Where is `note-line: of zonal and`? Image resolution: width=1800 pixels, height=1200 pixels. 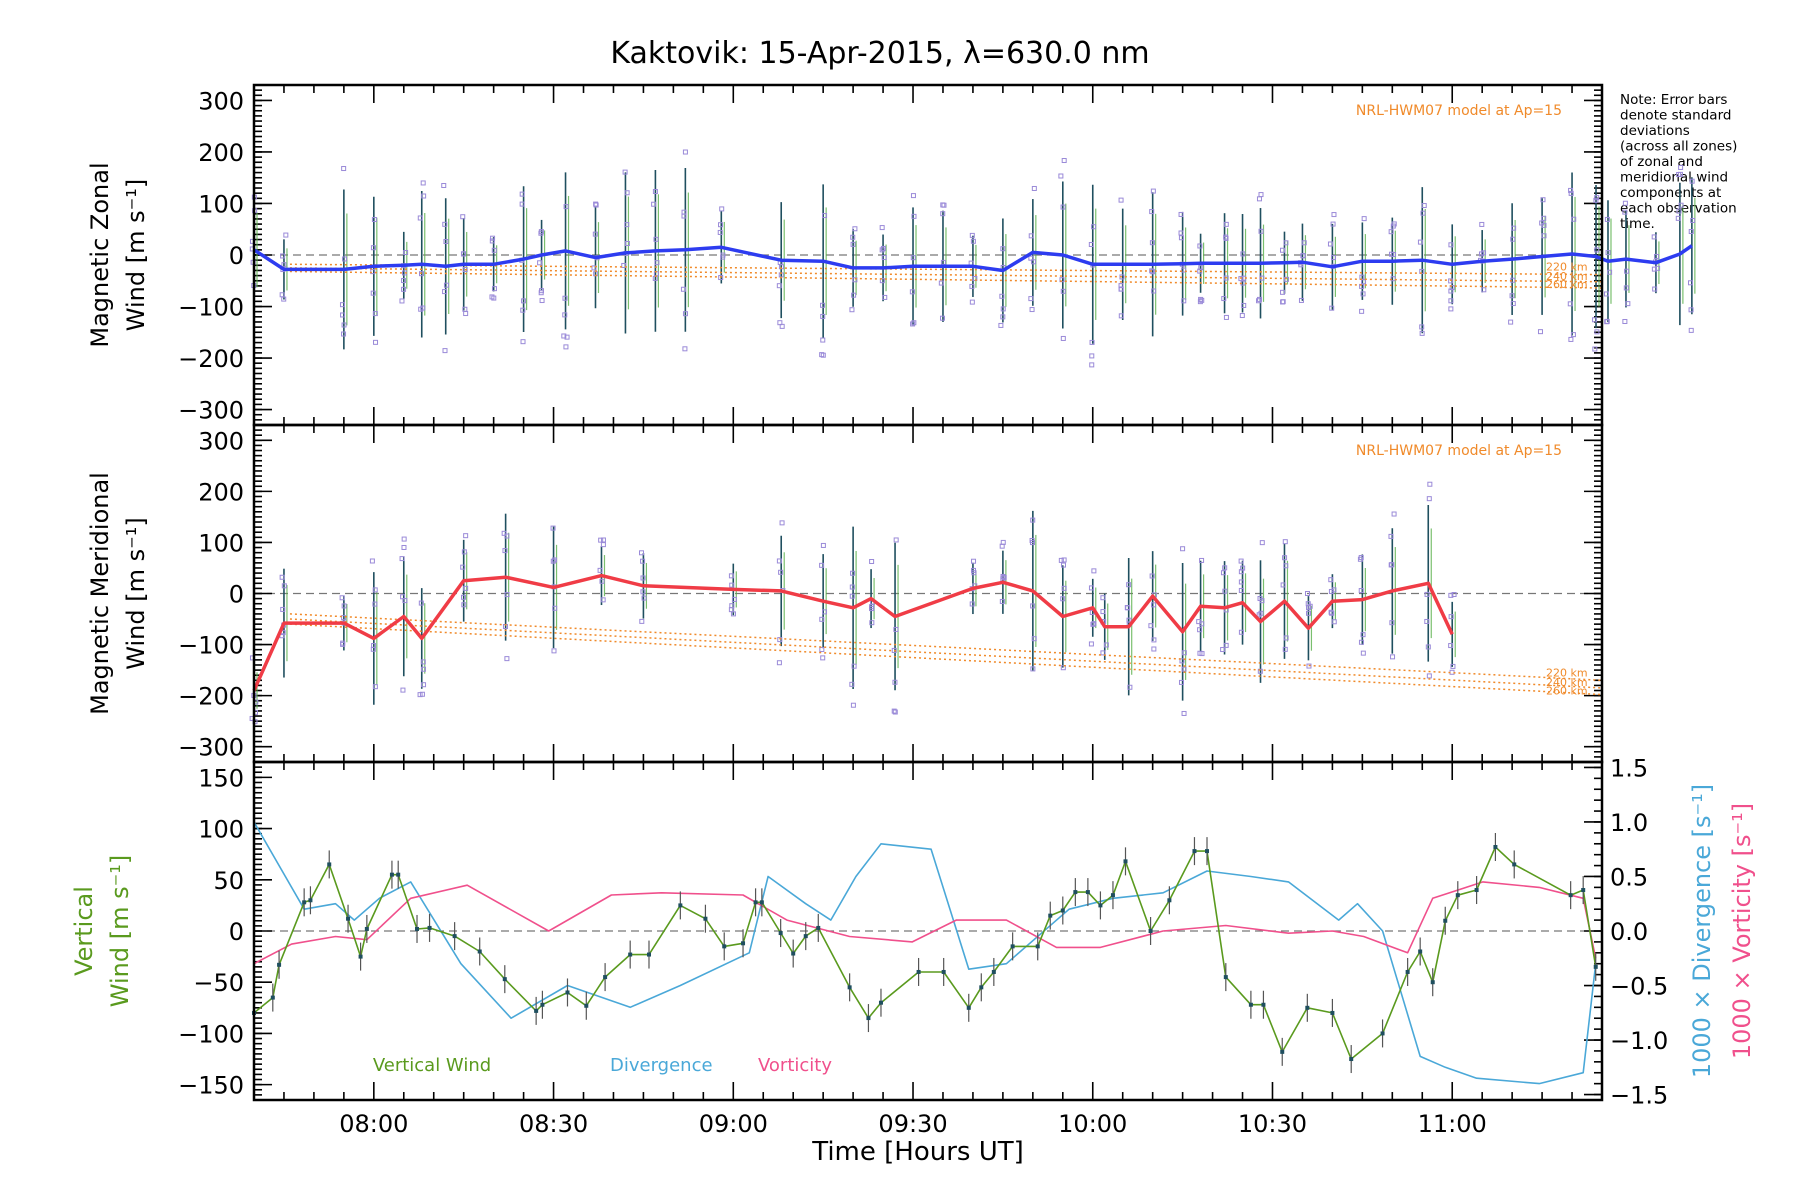 note-line: of zonal and is located at coordinates (1661, 162).